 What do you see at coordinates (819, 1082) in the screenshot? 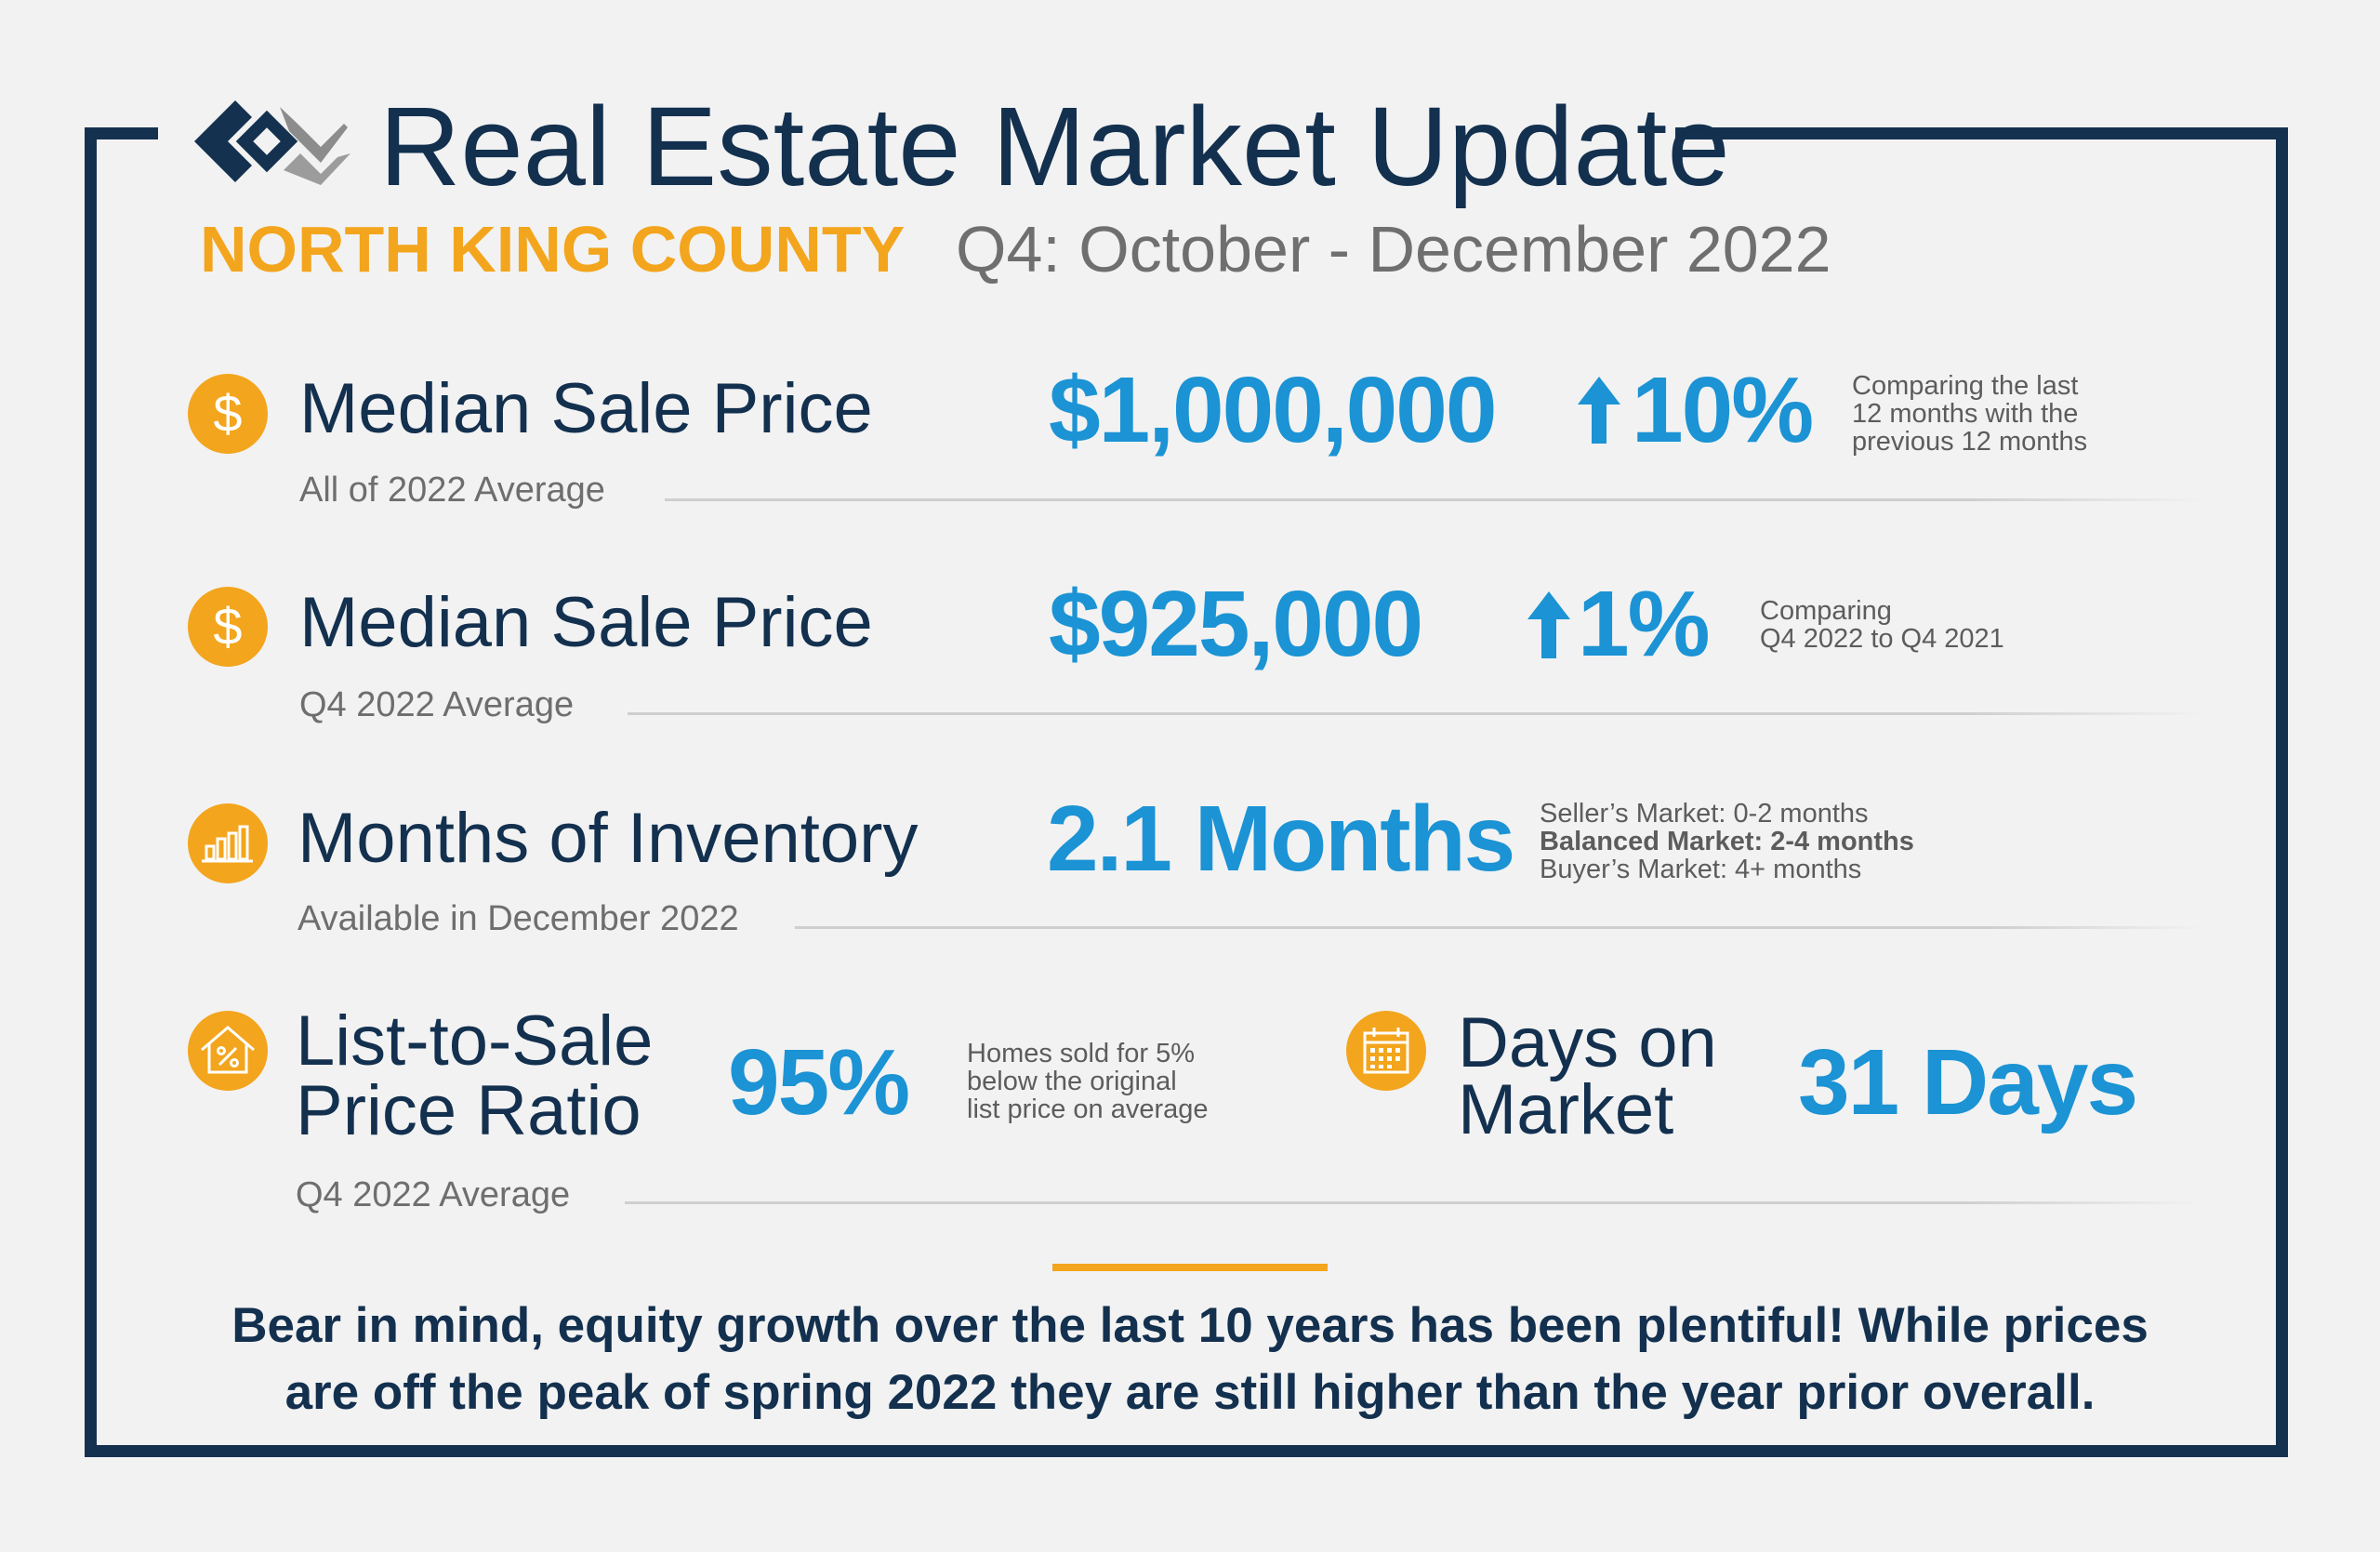
I see `list-to-sale-value: 95%` at bounding box center [819, 1082].